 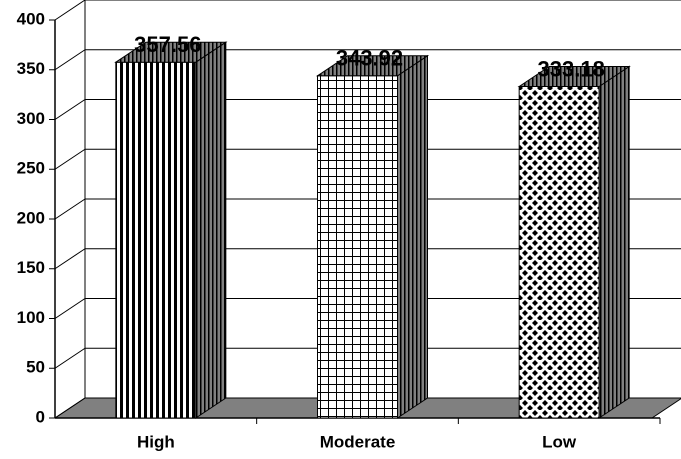 I want to click on value-label: 343.92, so click(x=369, y=58).